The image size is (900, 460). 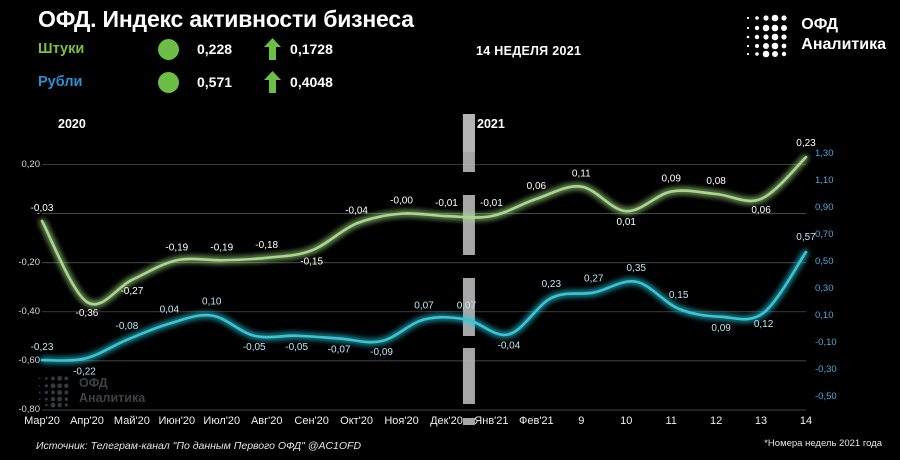 What do you see at coordinates (826, 369) in the screenshot?
I see `right-axis-tick: -0,30` at bounding box center [826, 369].